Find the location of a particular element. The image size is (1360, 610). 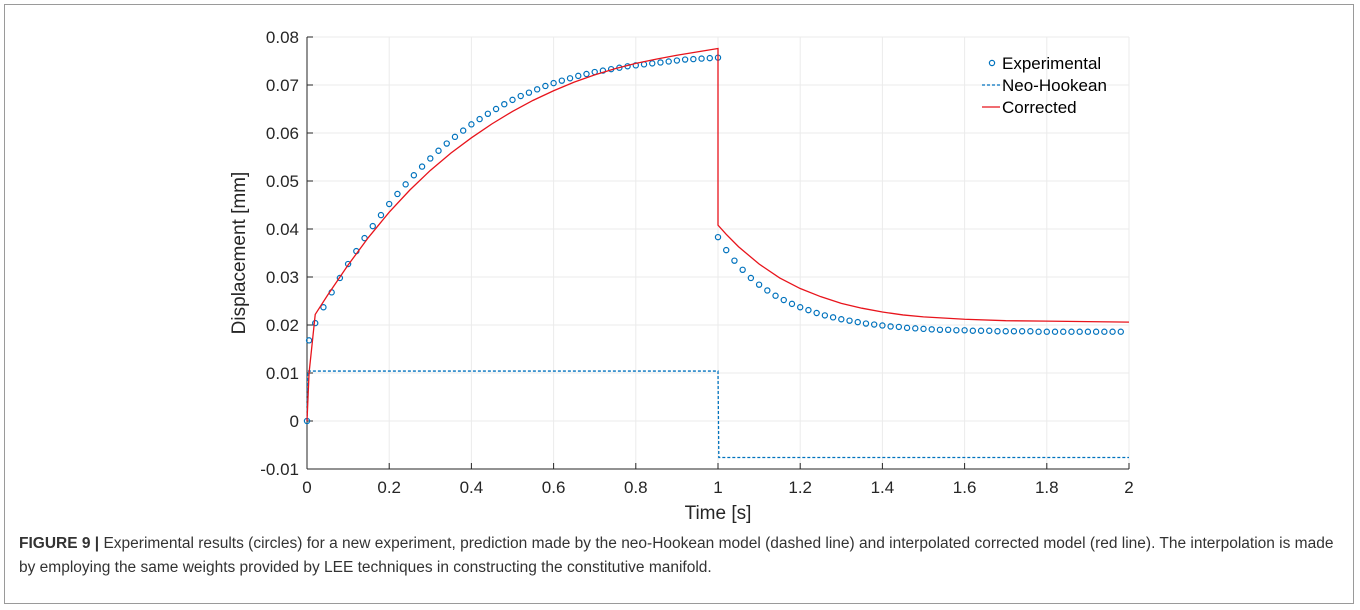

y-tick-label: 0.04 is located at coordinates (282, 229).